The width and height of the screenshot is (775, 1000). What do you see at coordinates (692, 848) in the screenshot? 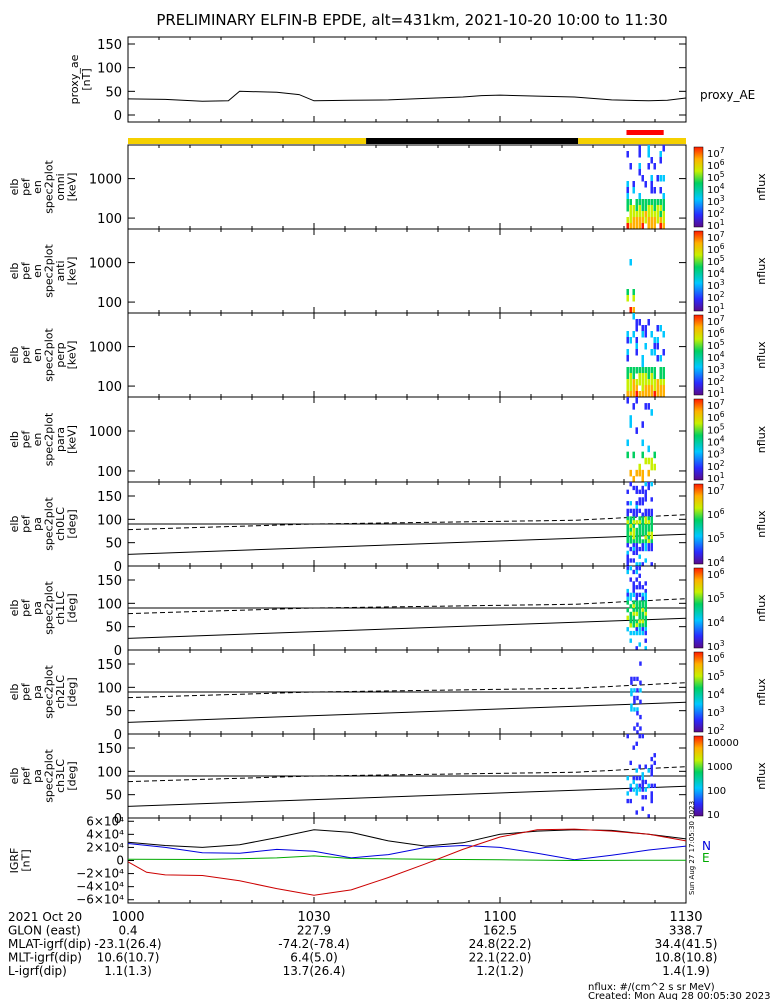
I see `side-stamp: Sun Aug 27 17:05:30 2023` at bounding box center [692, 848].